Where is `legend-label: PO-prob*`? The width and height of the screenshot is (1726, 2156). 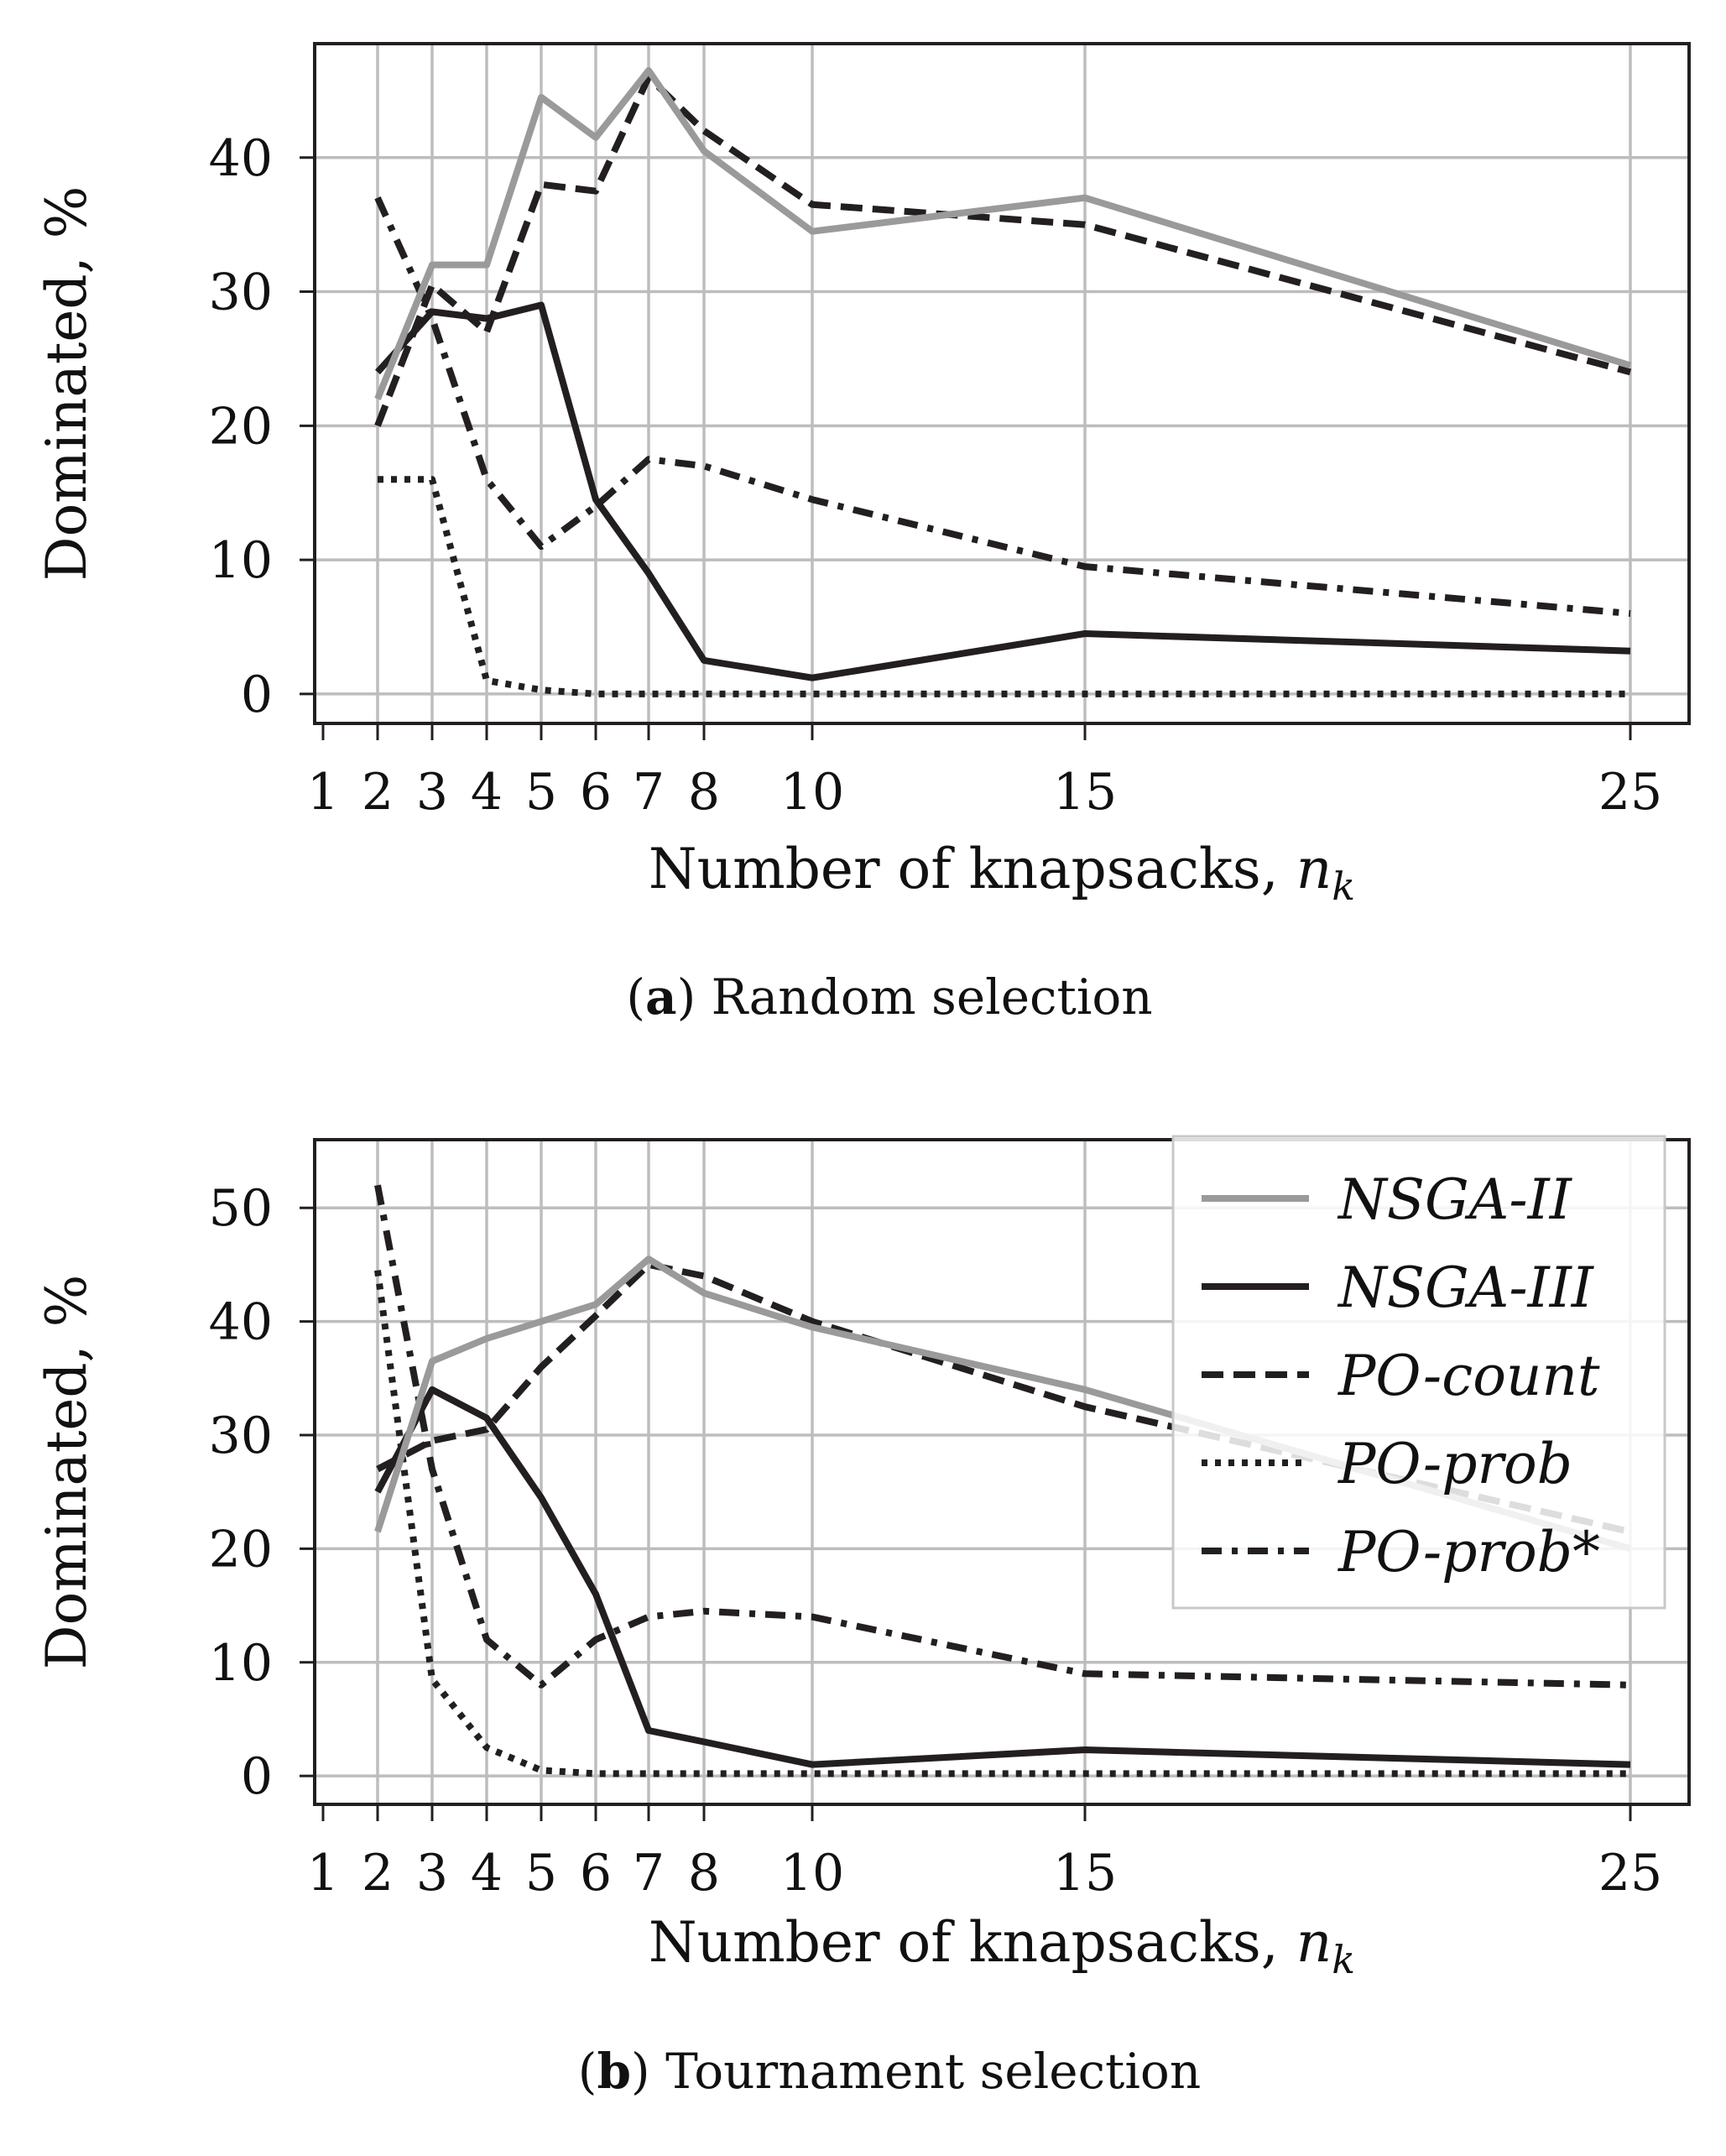 legend-label: PO-prob* is located at coordinates (1469, 1552).